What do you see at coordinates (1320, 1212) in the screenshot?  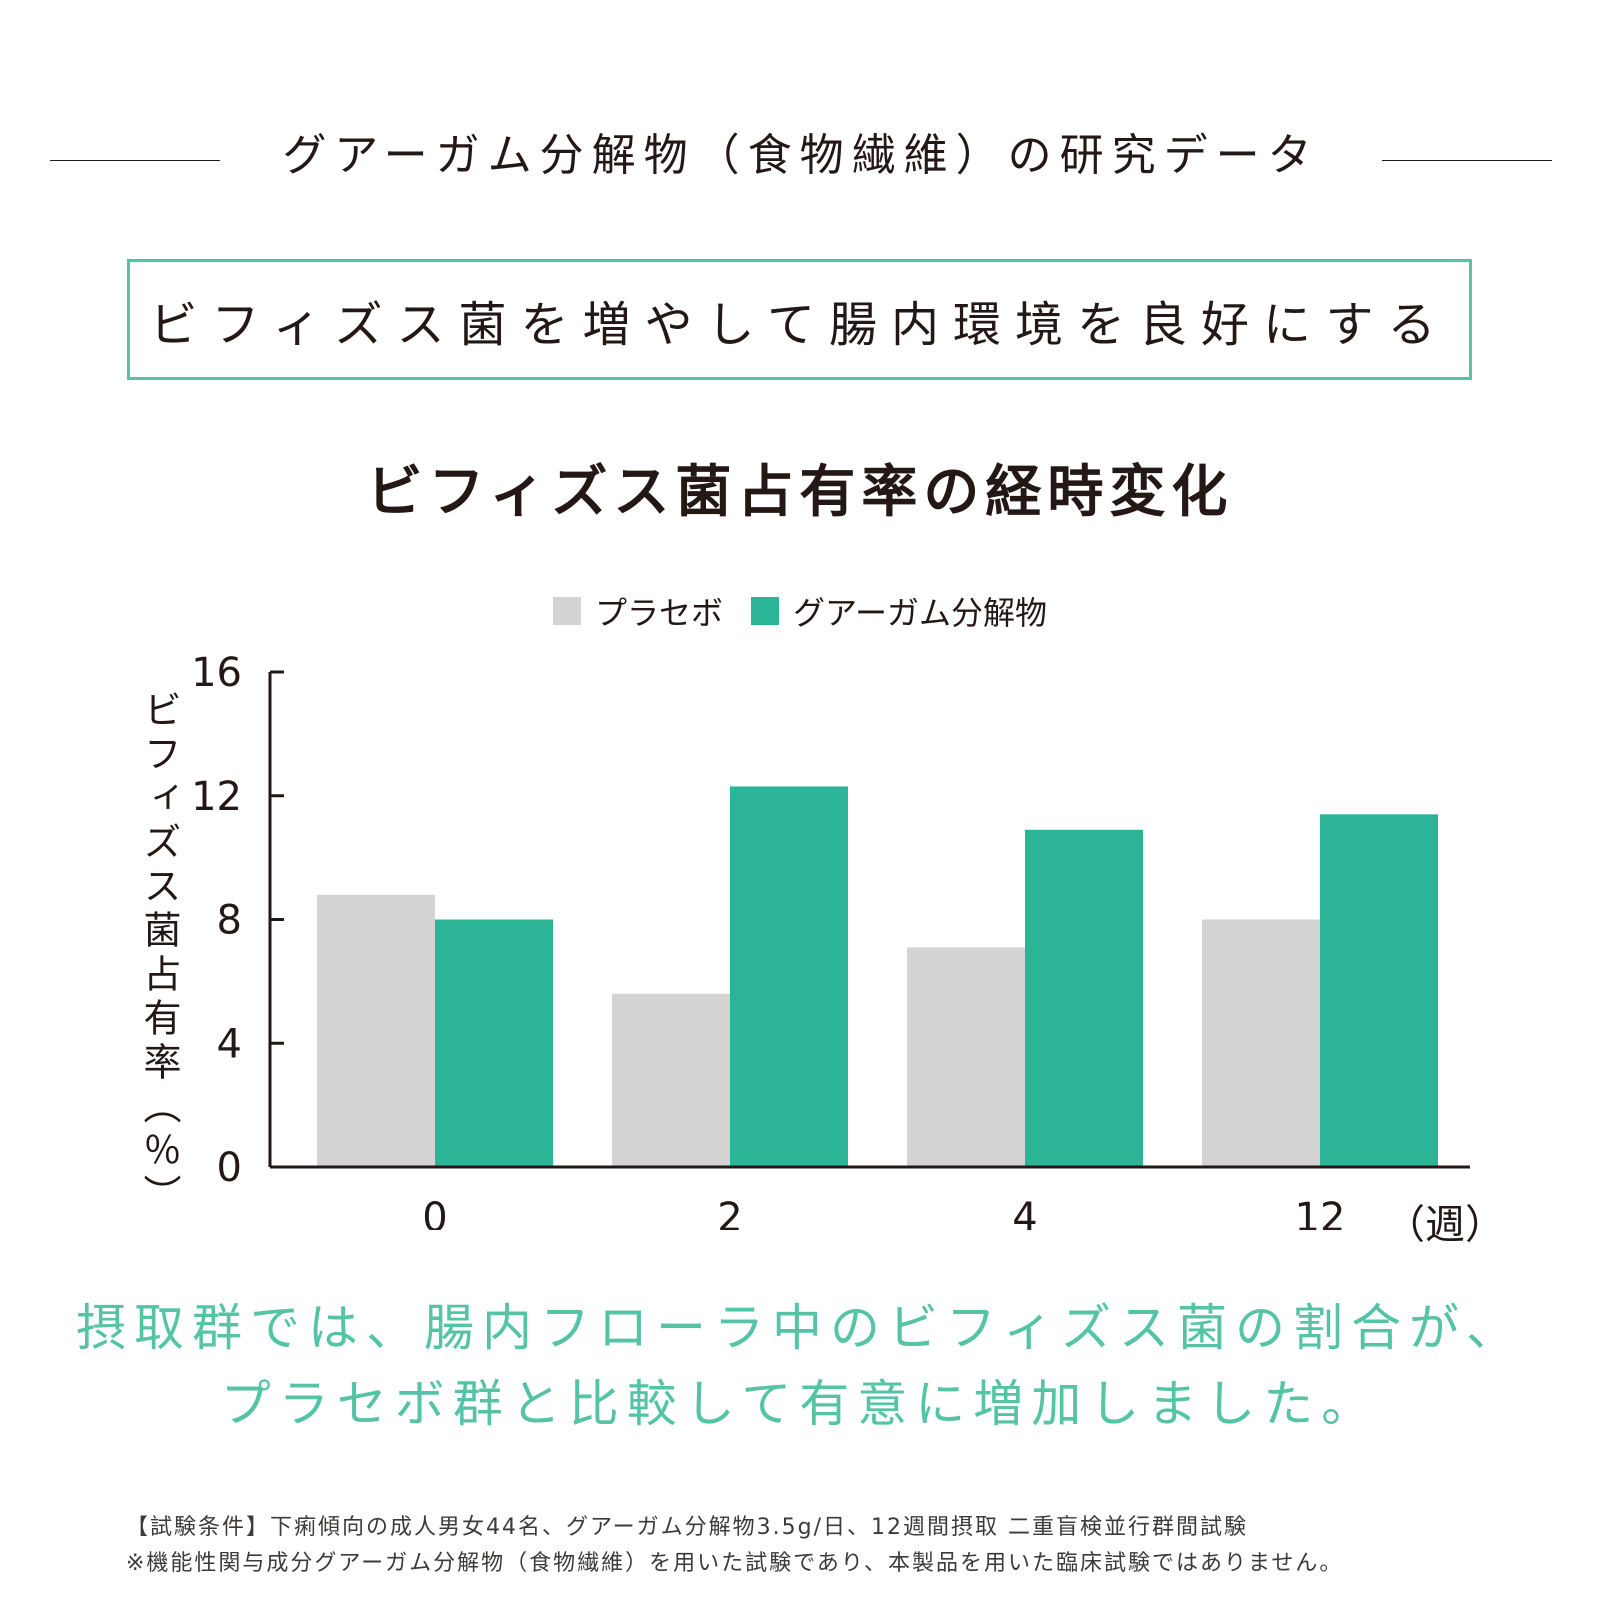 I see `x-tick-label: 12` at bounding box center [1320, 1212].